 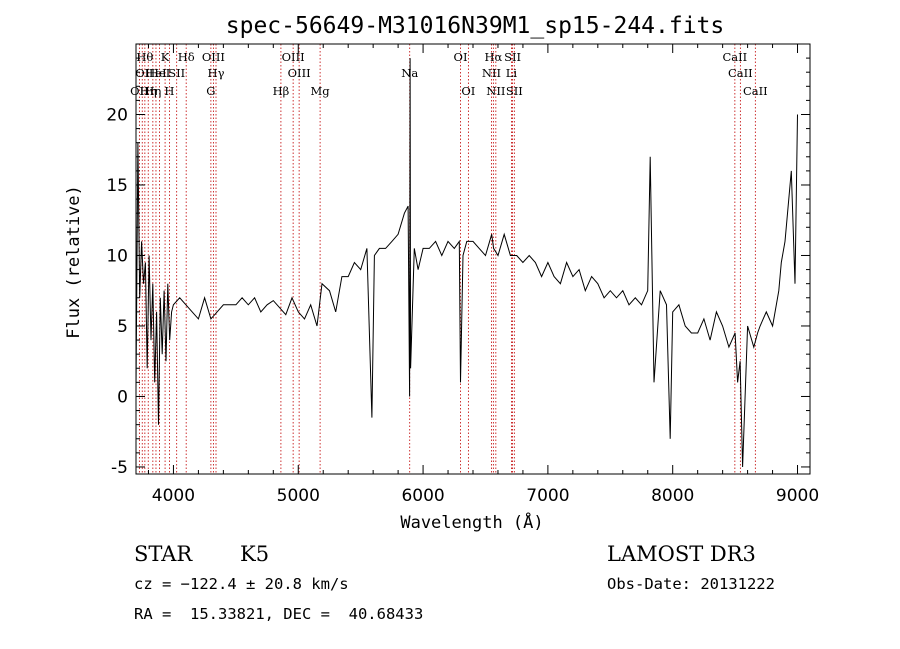 What do you see at coordinates (144, 57) in the screenshot?
I see `spectral-line-label: Hθ` at bounding box center [144, 57].